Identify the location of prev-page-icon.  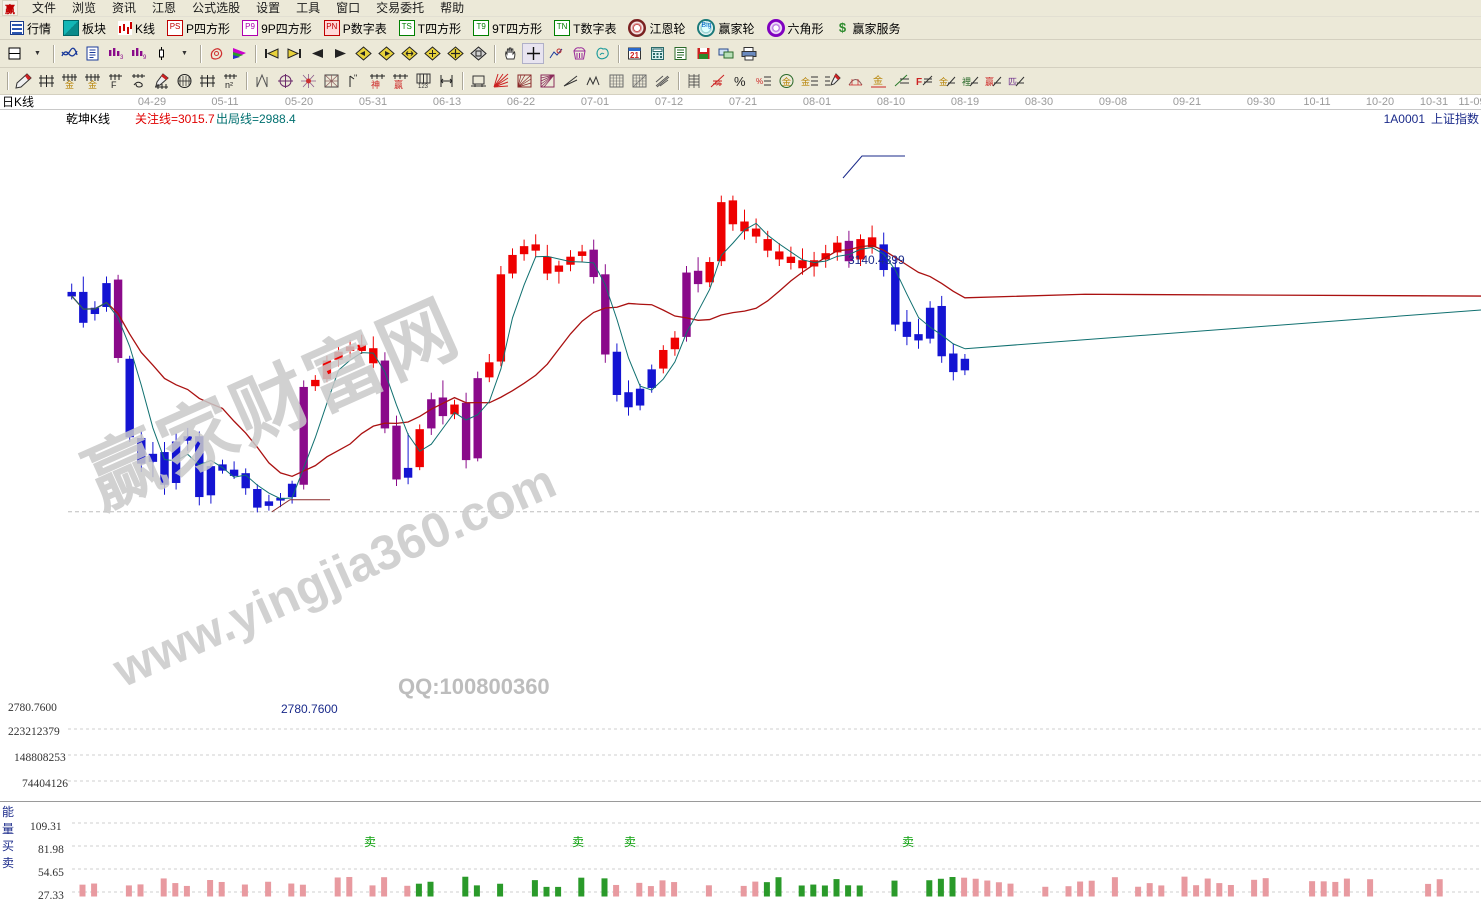
(317, 53).